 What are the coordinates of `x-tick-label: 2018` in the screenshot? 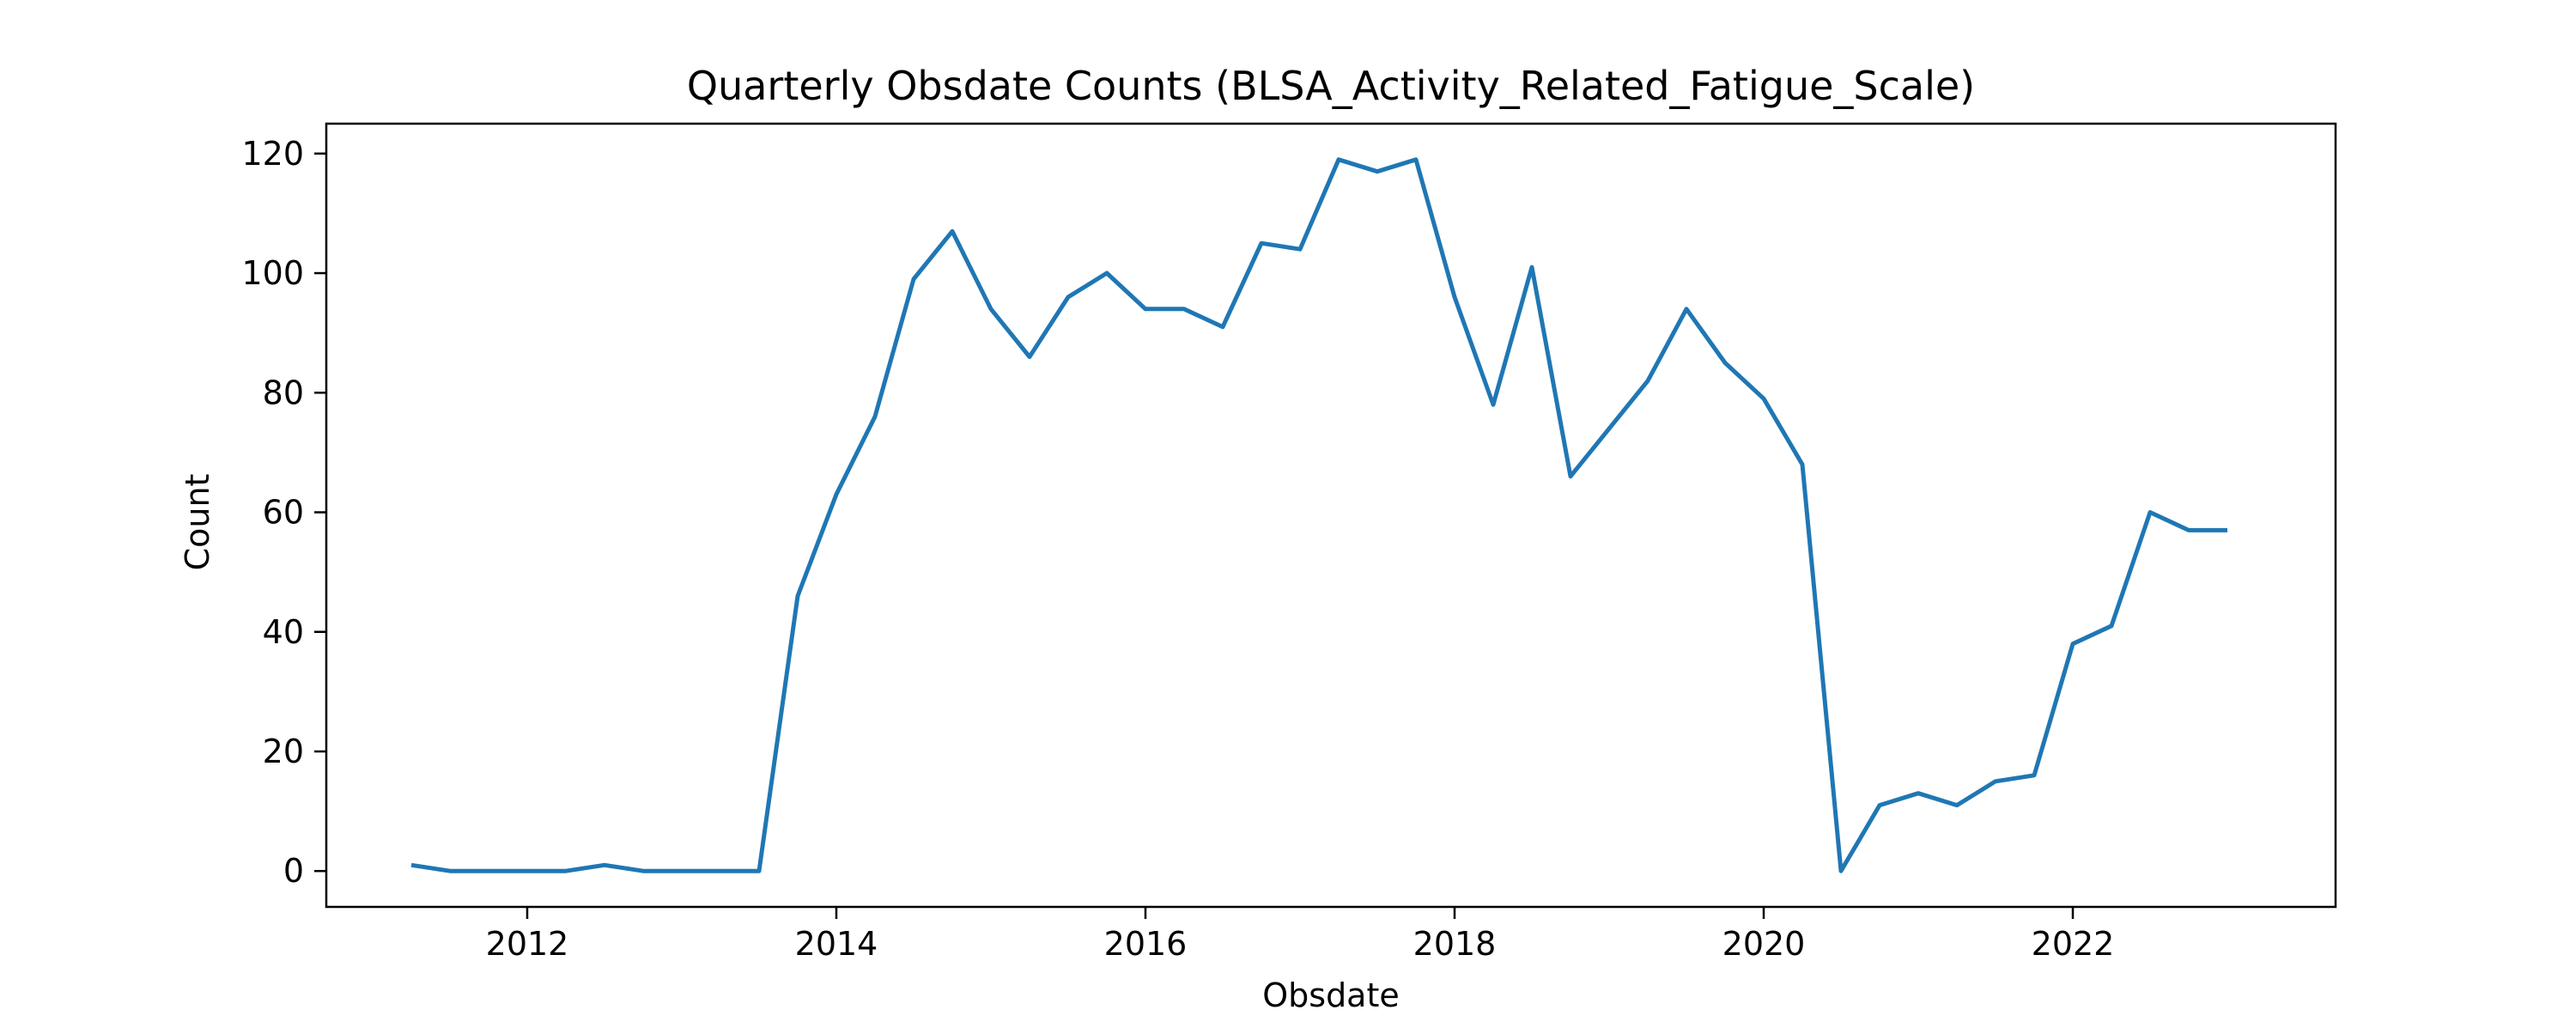 It's located at (1455, 944).